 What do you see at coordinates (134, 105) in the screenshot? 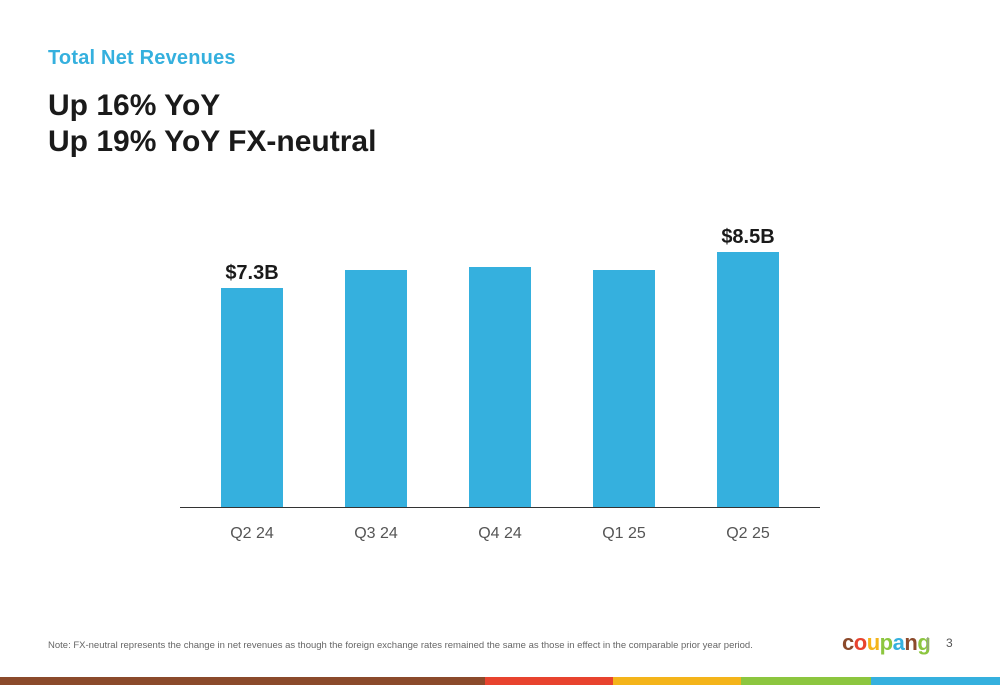
I see `headline-line-yoy: Up 16% YoY` at bounding box center [134, 105].